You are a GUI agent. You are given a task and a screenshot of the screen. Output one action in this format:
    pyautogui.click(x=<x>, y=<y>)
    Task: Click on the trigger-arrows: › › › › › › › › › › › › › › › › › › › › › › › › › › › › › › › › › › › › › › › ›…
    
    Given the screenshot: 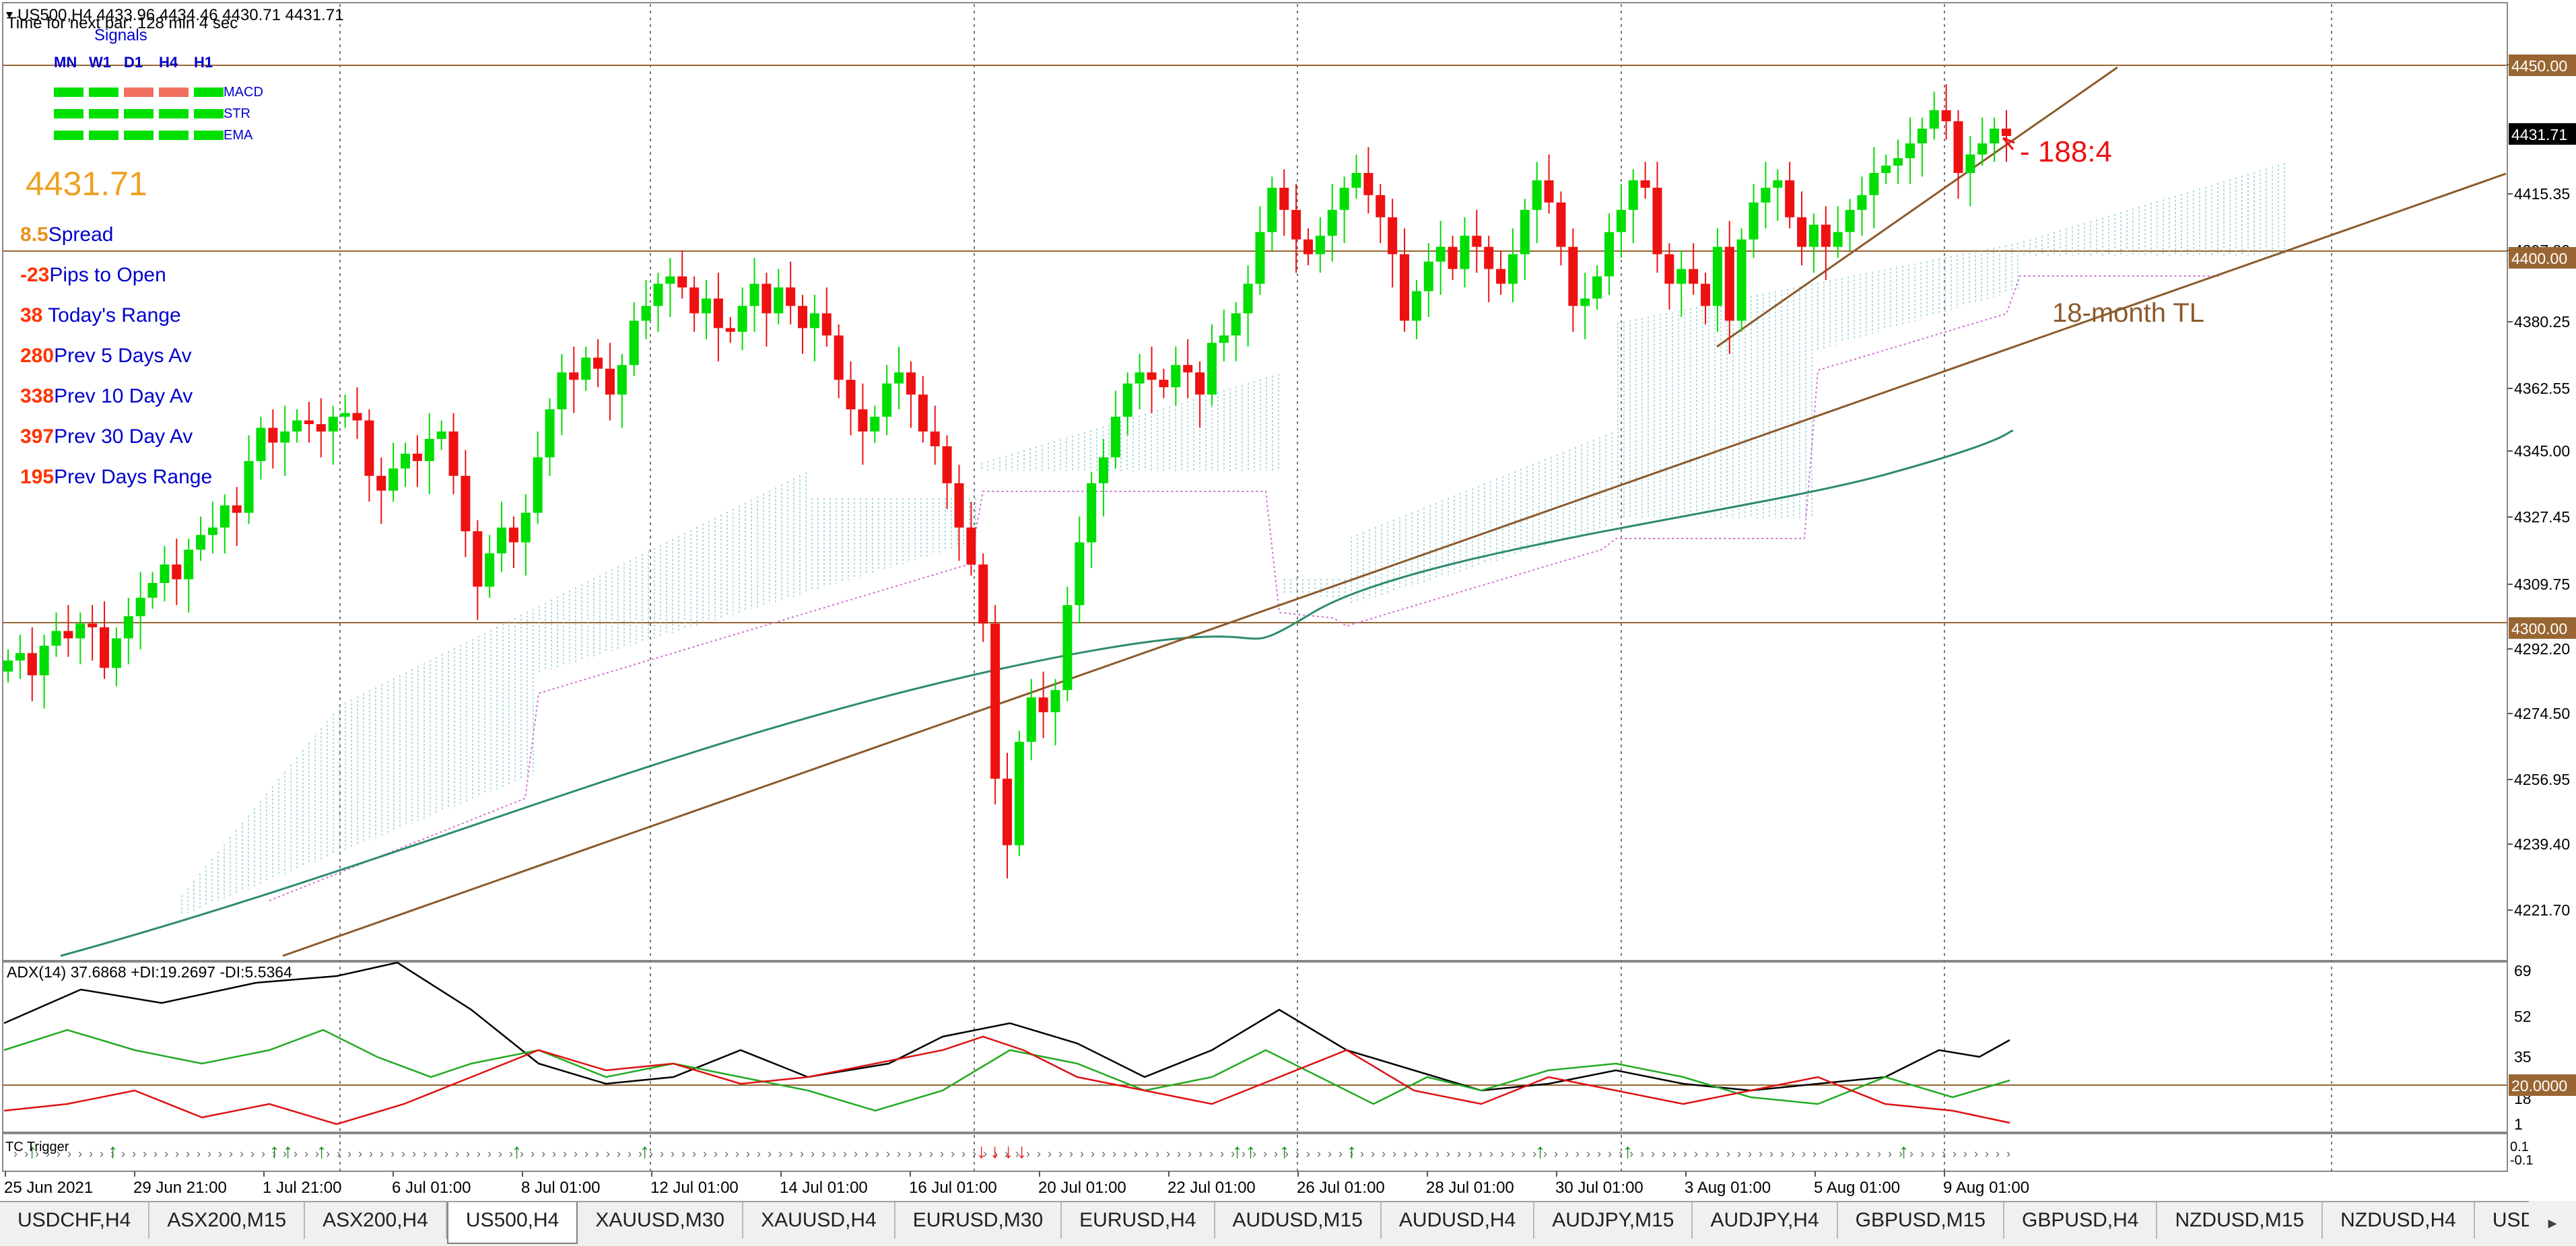 What is the action you would take?
    pyautogui.click(x=1011, y=1151)
    